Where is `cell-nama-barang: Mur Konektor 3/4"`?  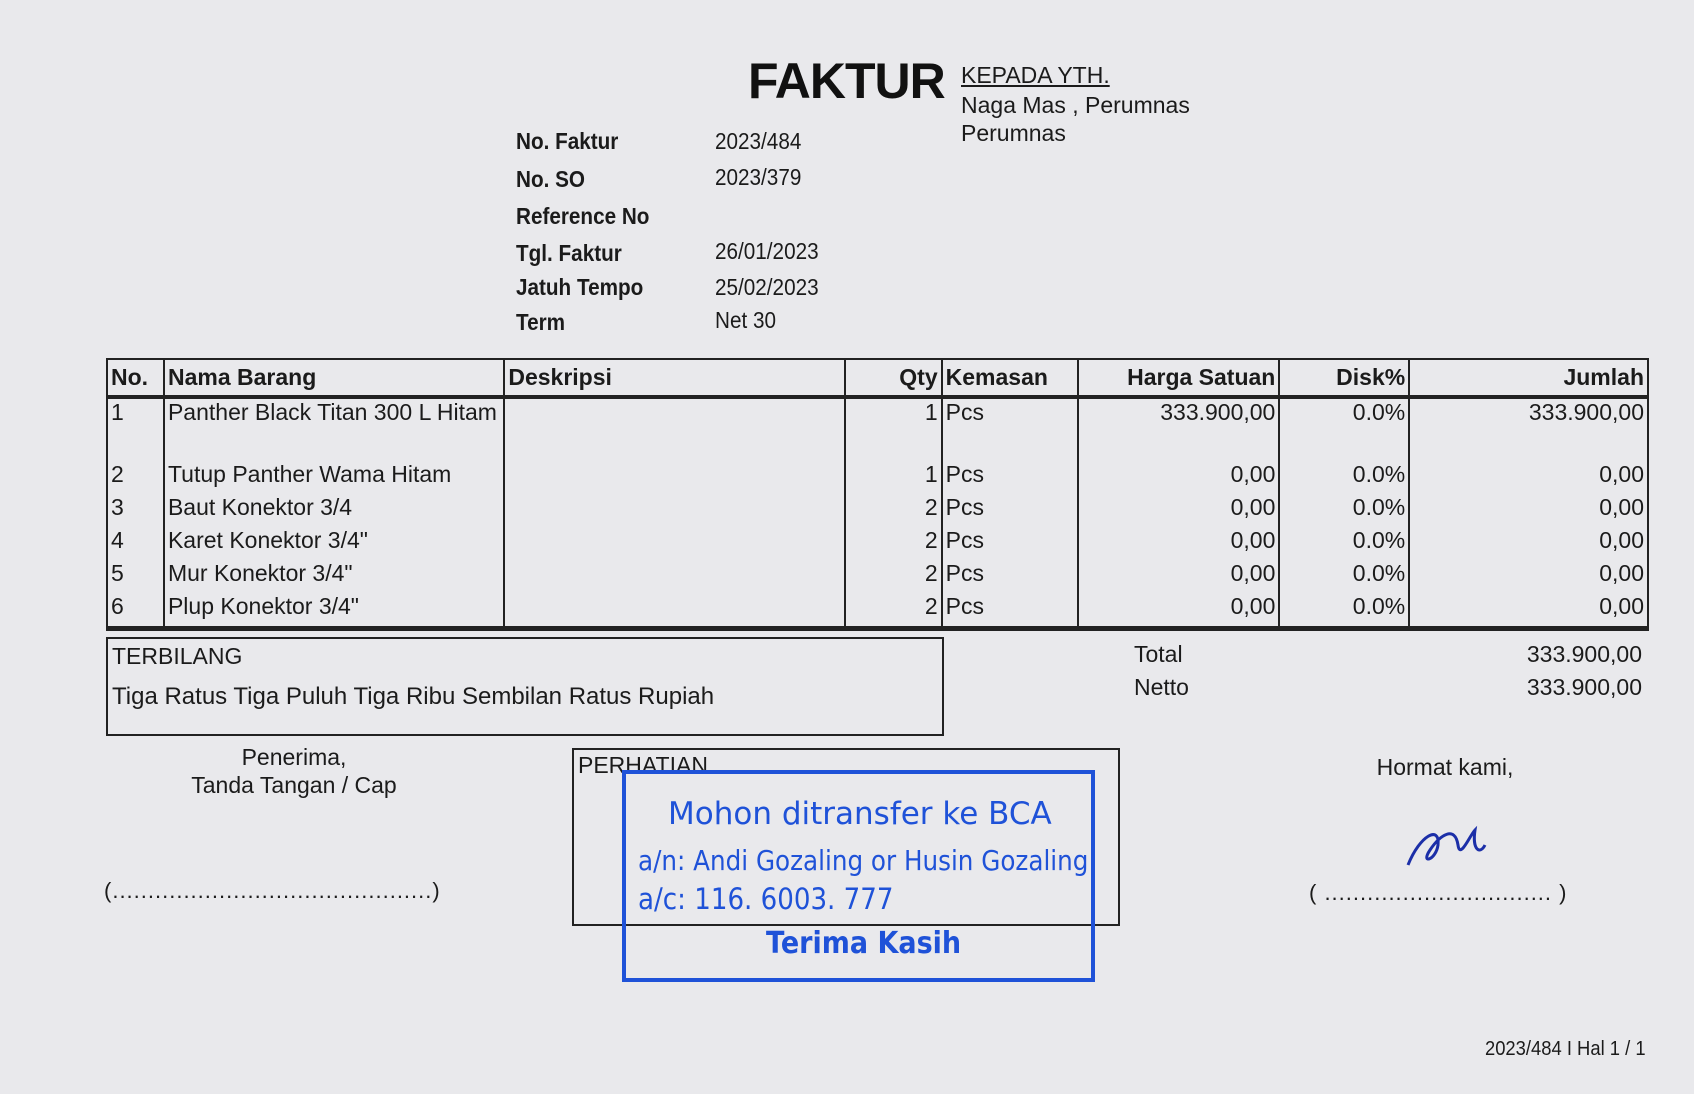 cell-nama-barang: Mur Konektor 3/4" is located at coordinates (334, 576).